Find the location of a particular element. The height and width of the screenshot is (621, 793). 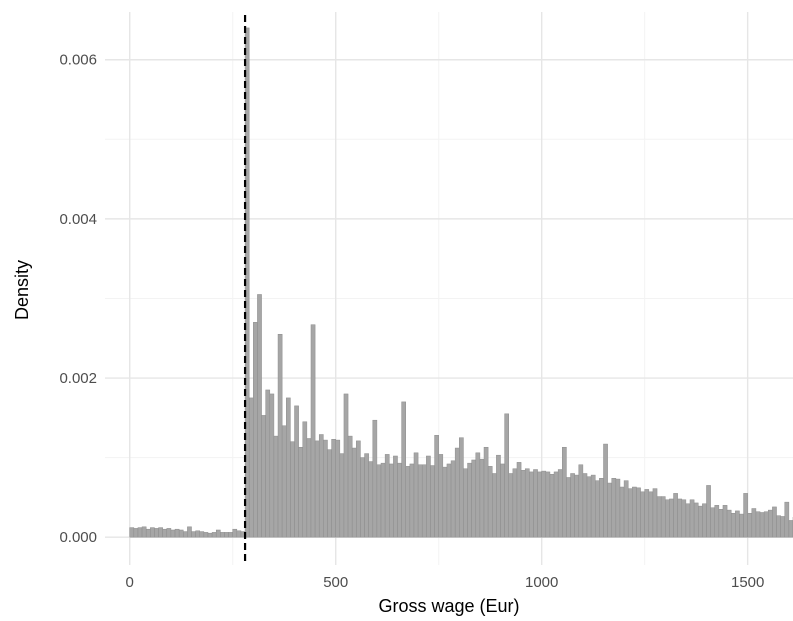

y-tick-label: 0.004 is located at coordinates (78, 219).